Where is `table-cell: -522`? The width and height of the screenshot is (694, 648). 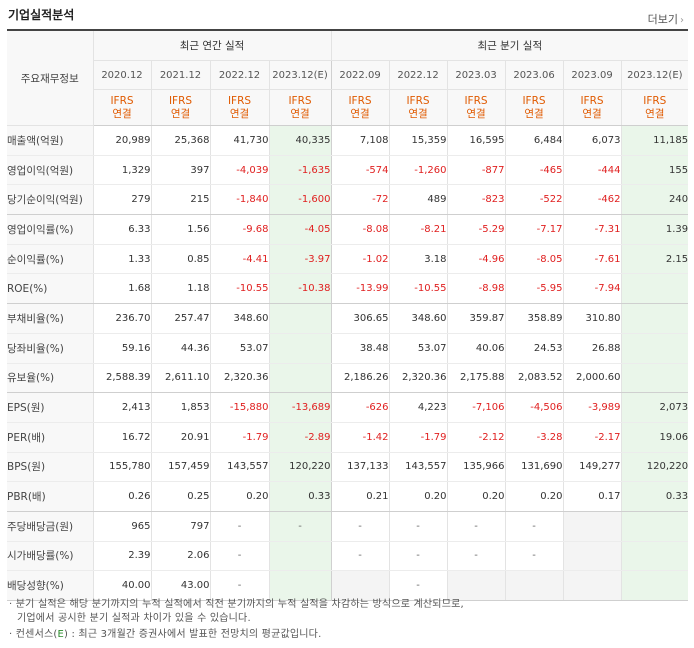 table-cell: -522 is located at coordinates (534, 200).